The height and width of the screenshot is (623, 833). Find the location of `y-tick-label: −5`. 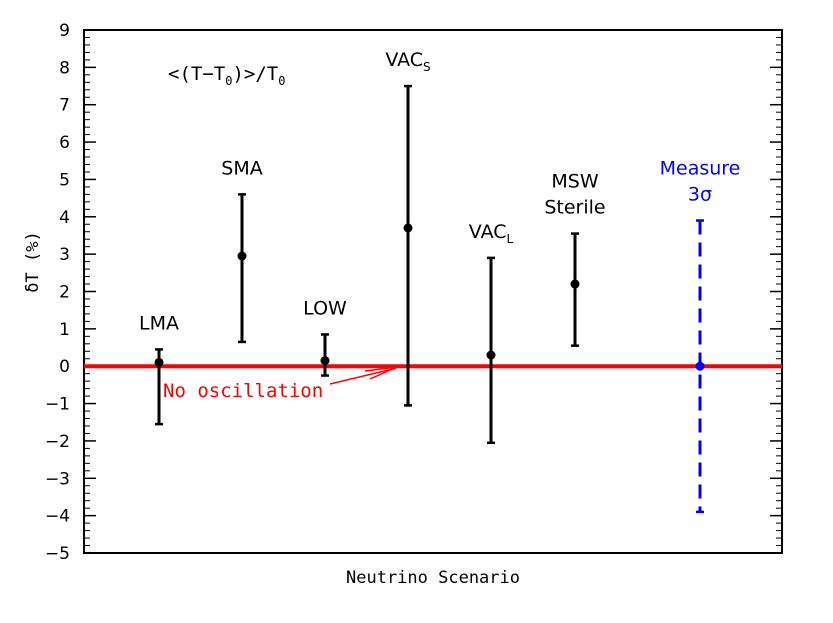

y-tick-label: −5 is located at coordinates (57, 554).